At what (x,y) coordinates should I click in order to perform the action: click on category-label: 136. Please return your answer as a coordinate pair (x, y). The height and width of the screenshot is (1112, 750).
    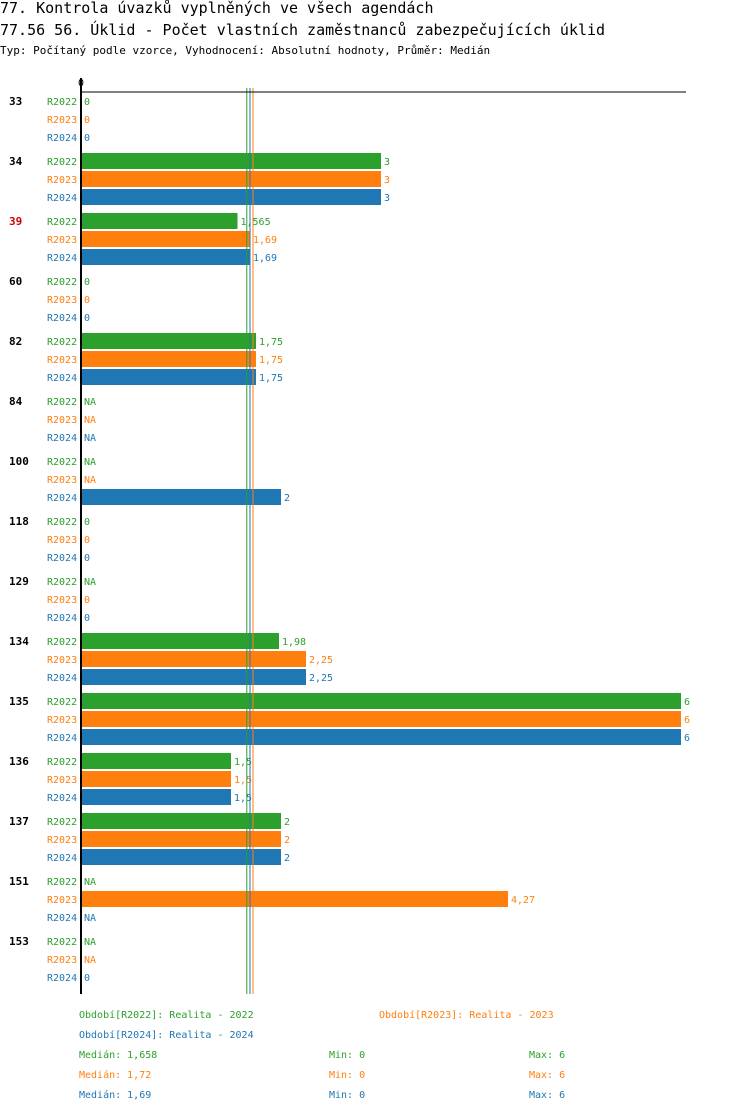
    Looking at the image, I should click on (19, 761).